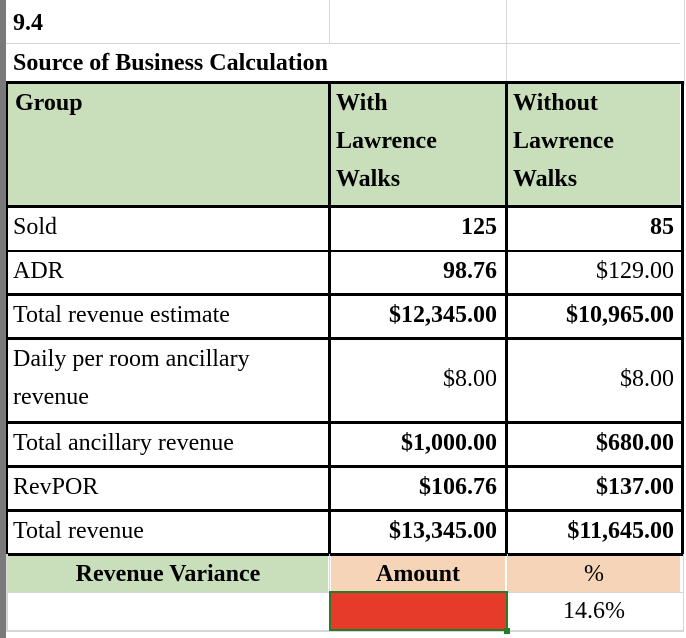 The height and width of the screenshot is (638, 686). What do you see at coordinates (662, 227) in the screenshot?
I see `row-sold-without: 85` at bounding box center [662, 227].